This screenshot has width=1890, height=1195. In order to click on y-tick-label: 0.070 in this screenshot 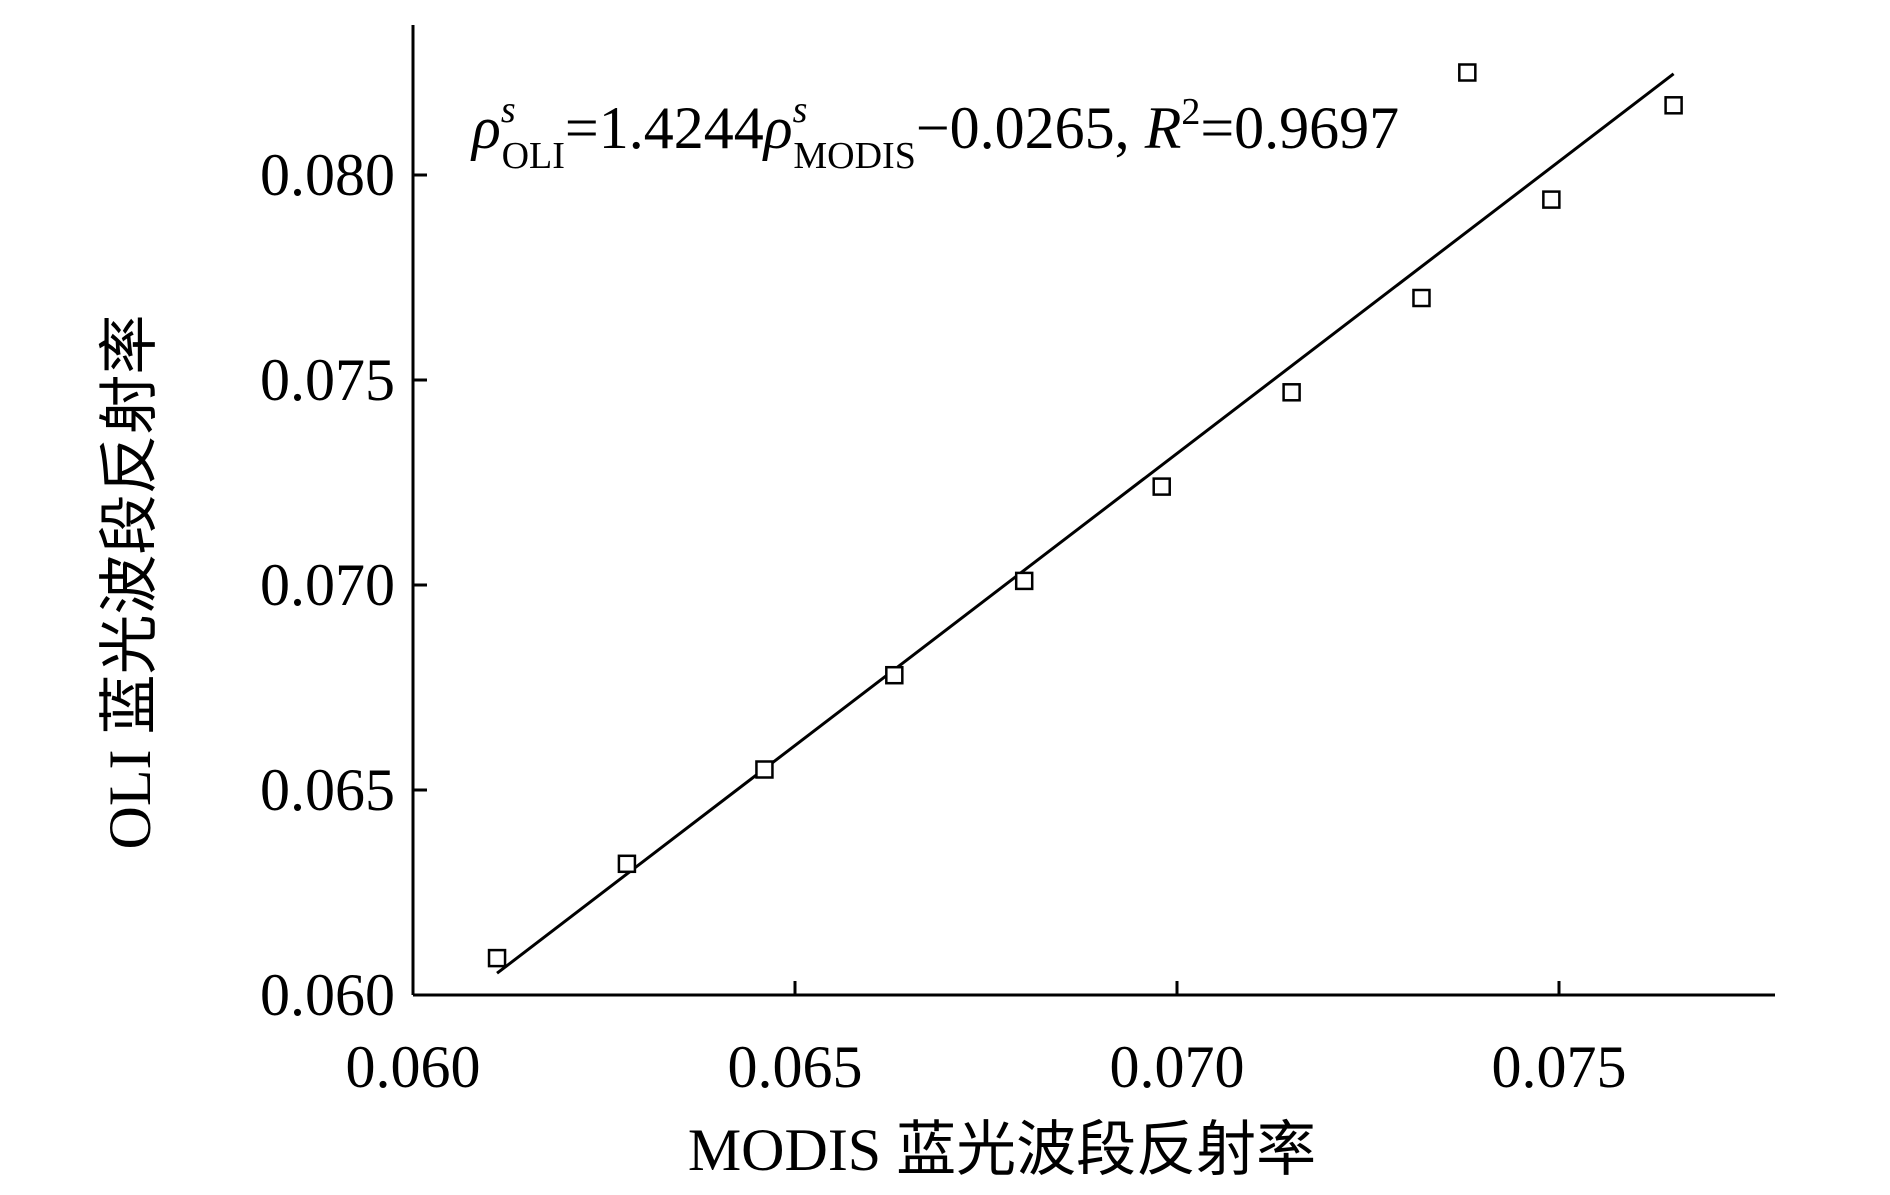, I will do `click(327, 585)`.